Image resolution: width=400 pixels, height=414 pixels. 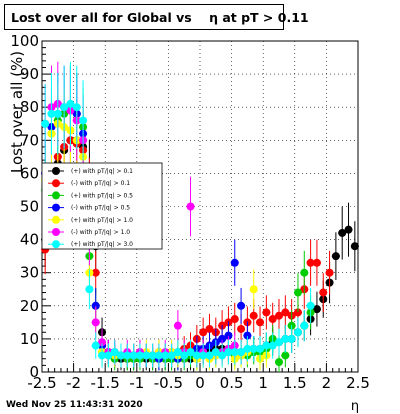 I want to click on legend-label: (+) with pT/|q| > 3.0, so click(x=102, y=244).